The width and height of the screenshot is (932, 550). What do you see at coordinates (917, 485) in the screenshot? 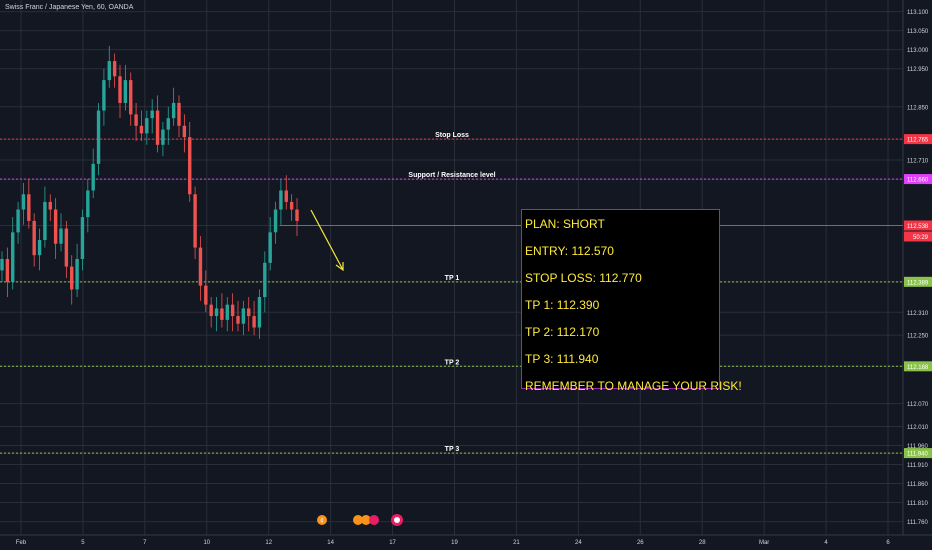
I see `y-tick-label: 111.860` at bounding box center [917, 485].